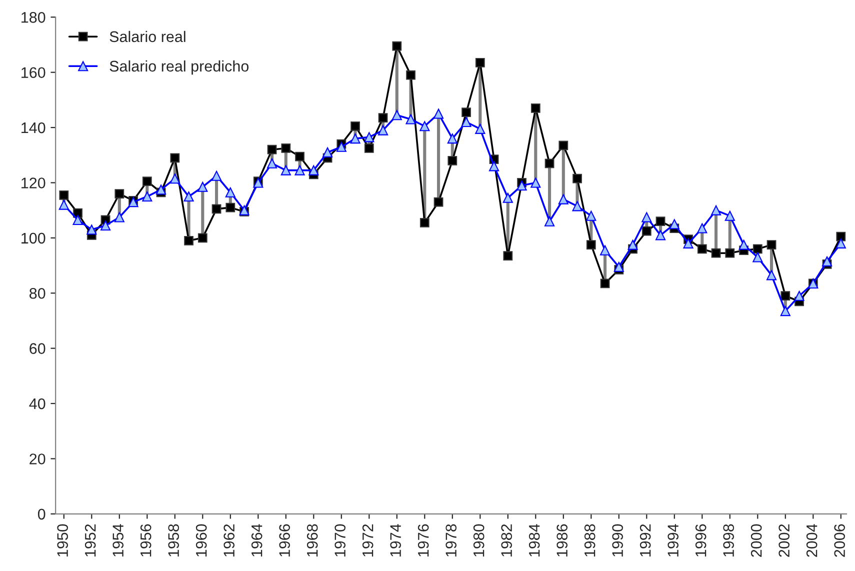 Image resolution: width=855 pixels, height=571 pixels. Describe the element at coordinates (38, 348) in the screenshot. I see `y-tick-label: 60` at that location.